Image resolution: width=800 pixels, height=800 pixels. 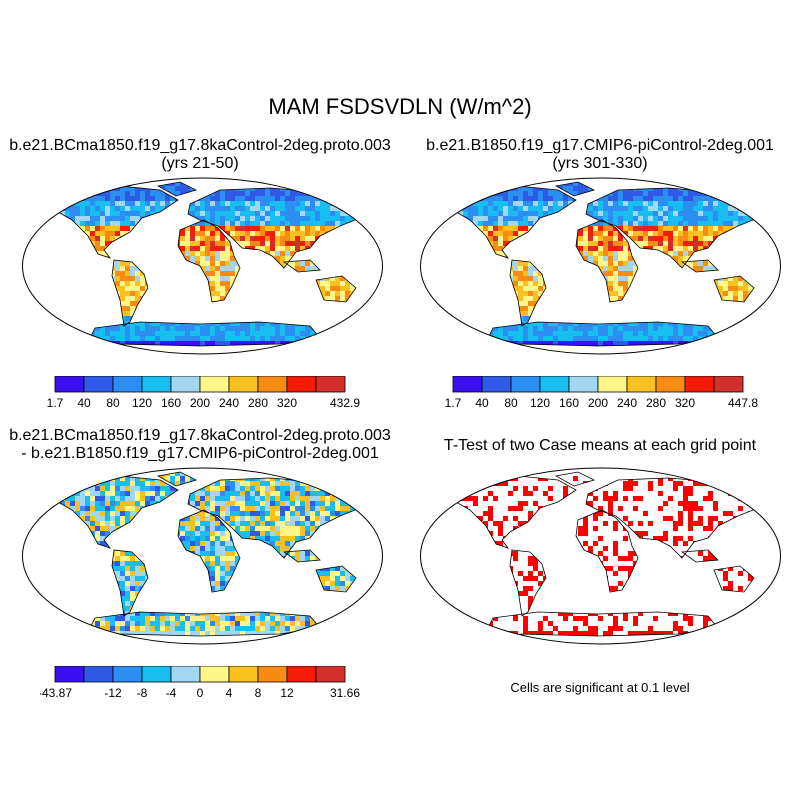 I want to click on ttest-note: Cells are significant at 0.1 level, so click(x=600, y=687).